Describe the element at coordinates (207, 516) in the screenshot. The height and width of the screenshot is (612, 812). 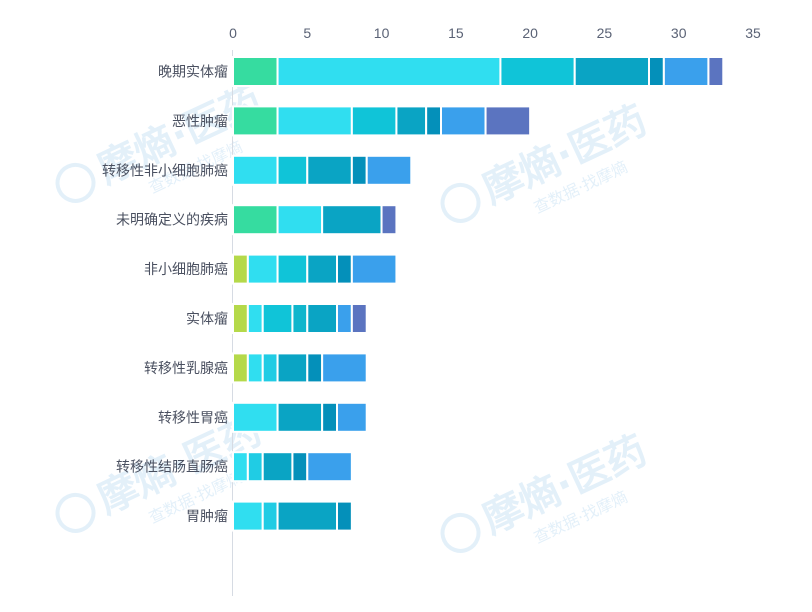
I see `category-label: 胃肿瘤` at that location.